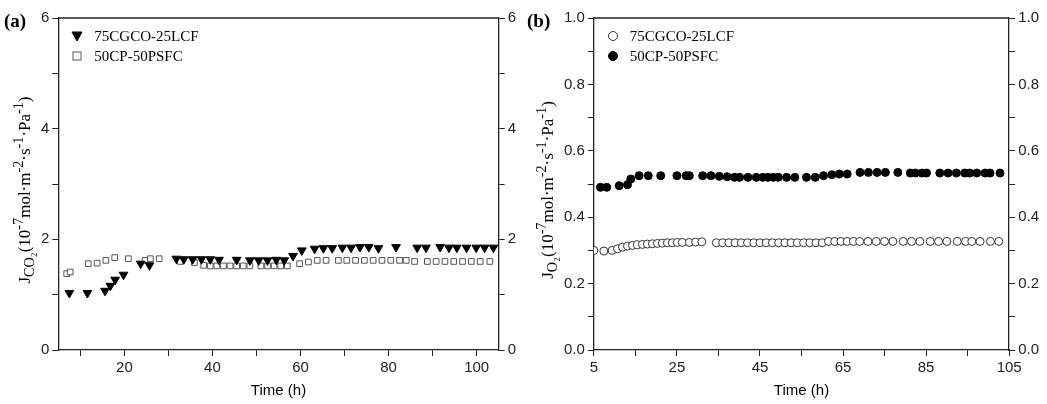 The height and width of the screenshot is (404, 1047). What do you see at coordinates (1029, 83) in the screenshot?
I see `y2-tick-label: 0.8` at bounding box center [1029, 83].